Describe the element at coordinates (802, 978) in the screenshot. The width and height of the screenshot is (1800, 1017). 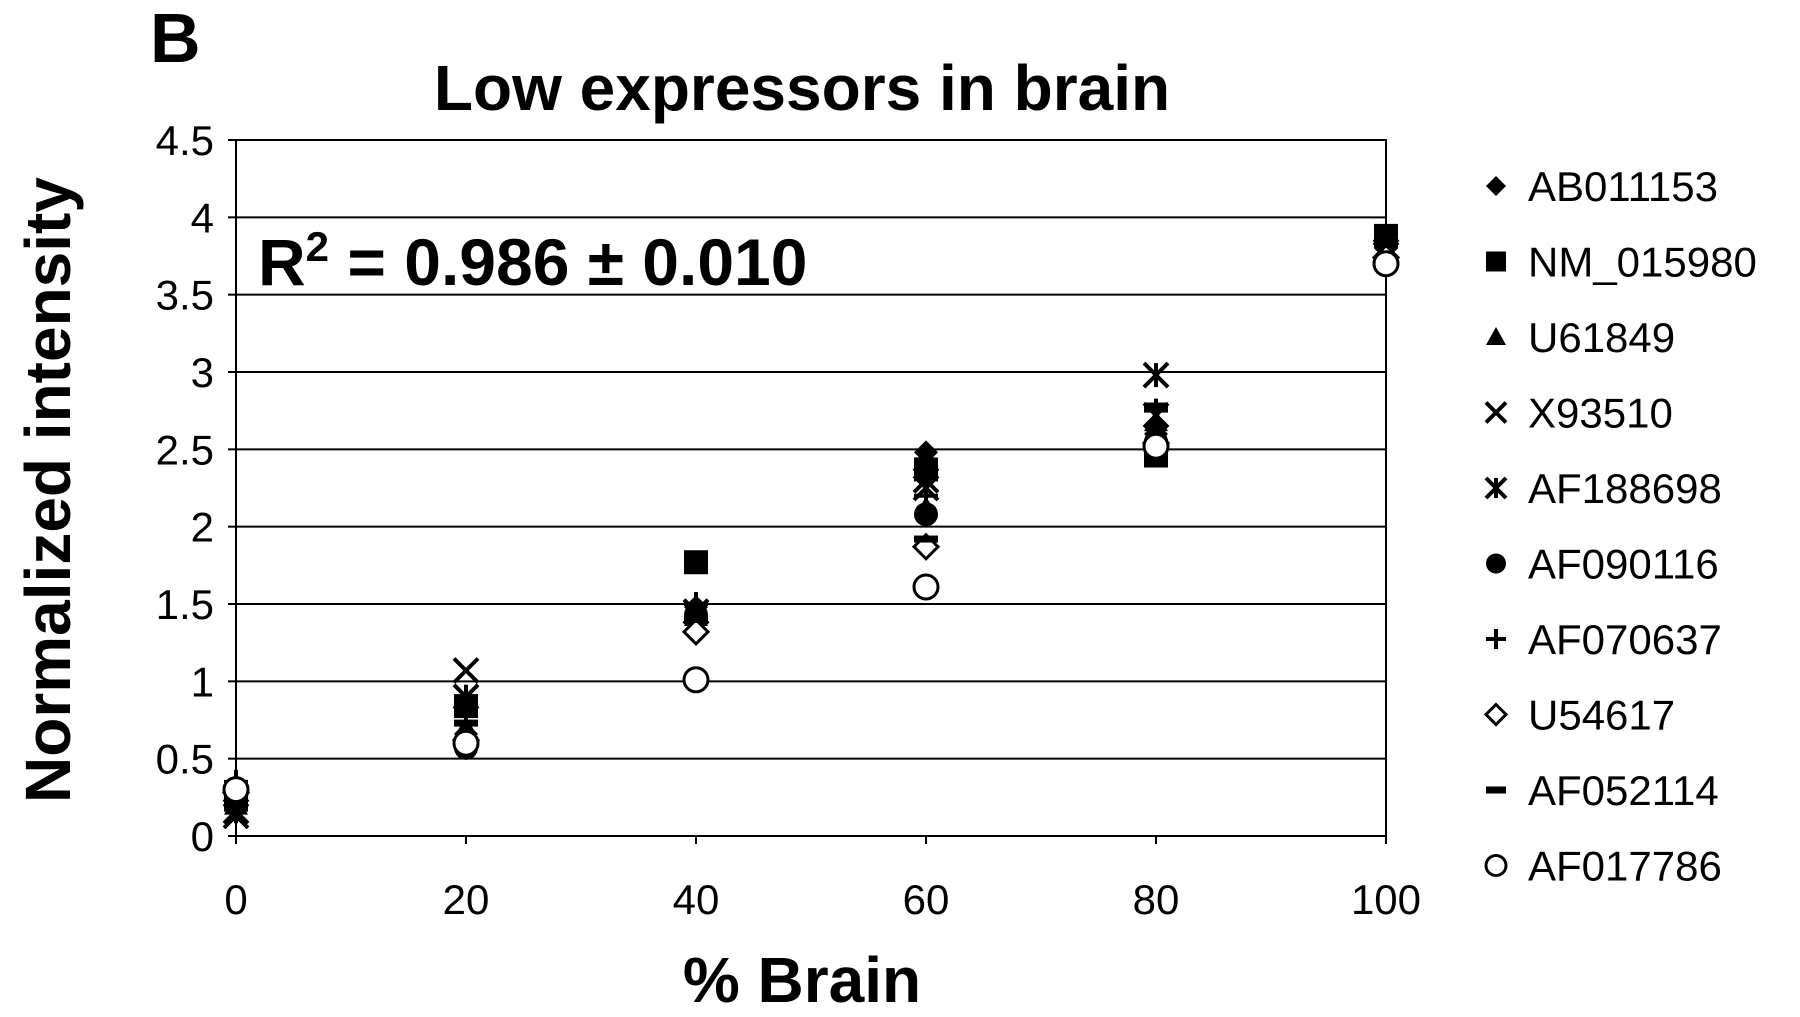
I see `x-axis-title: % Brain` at that location.